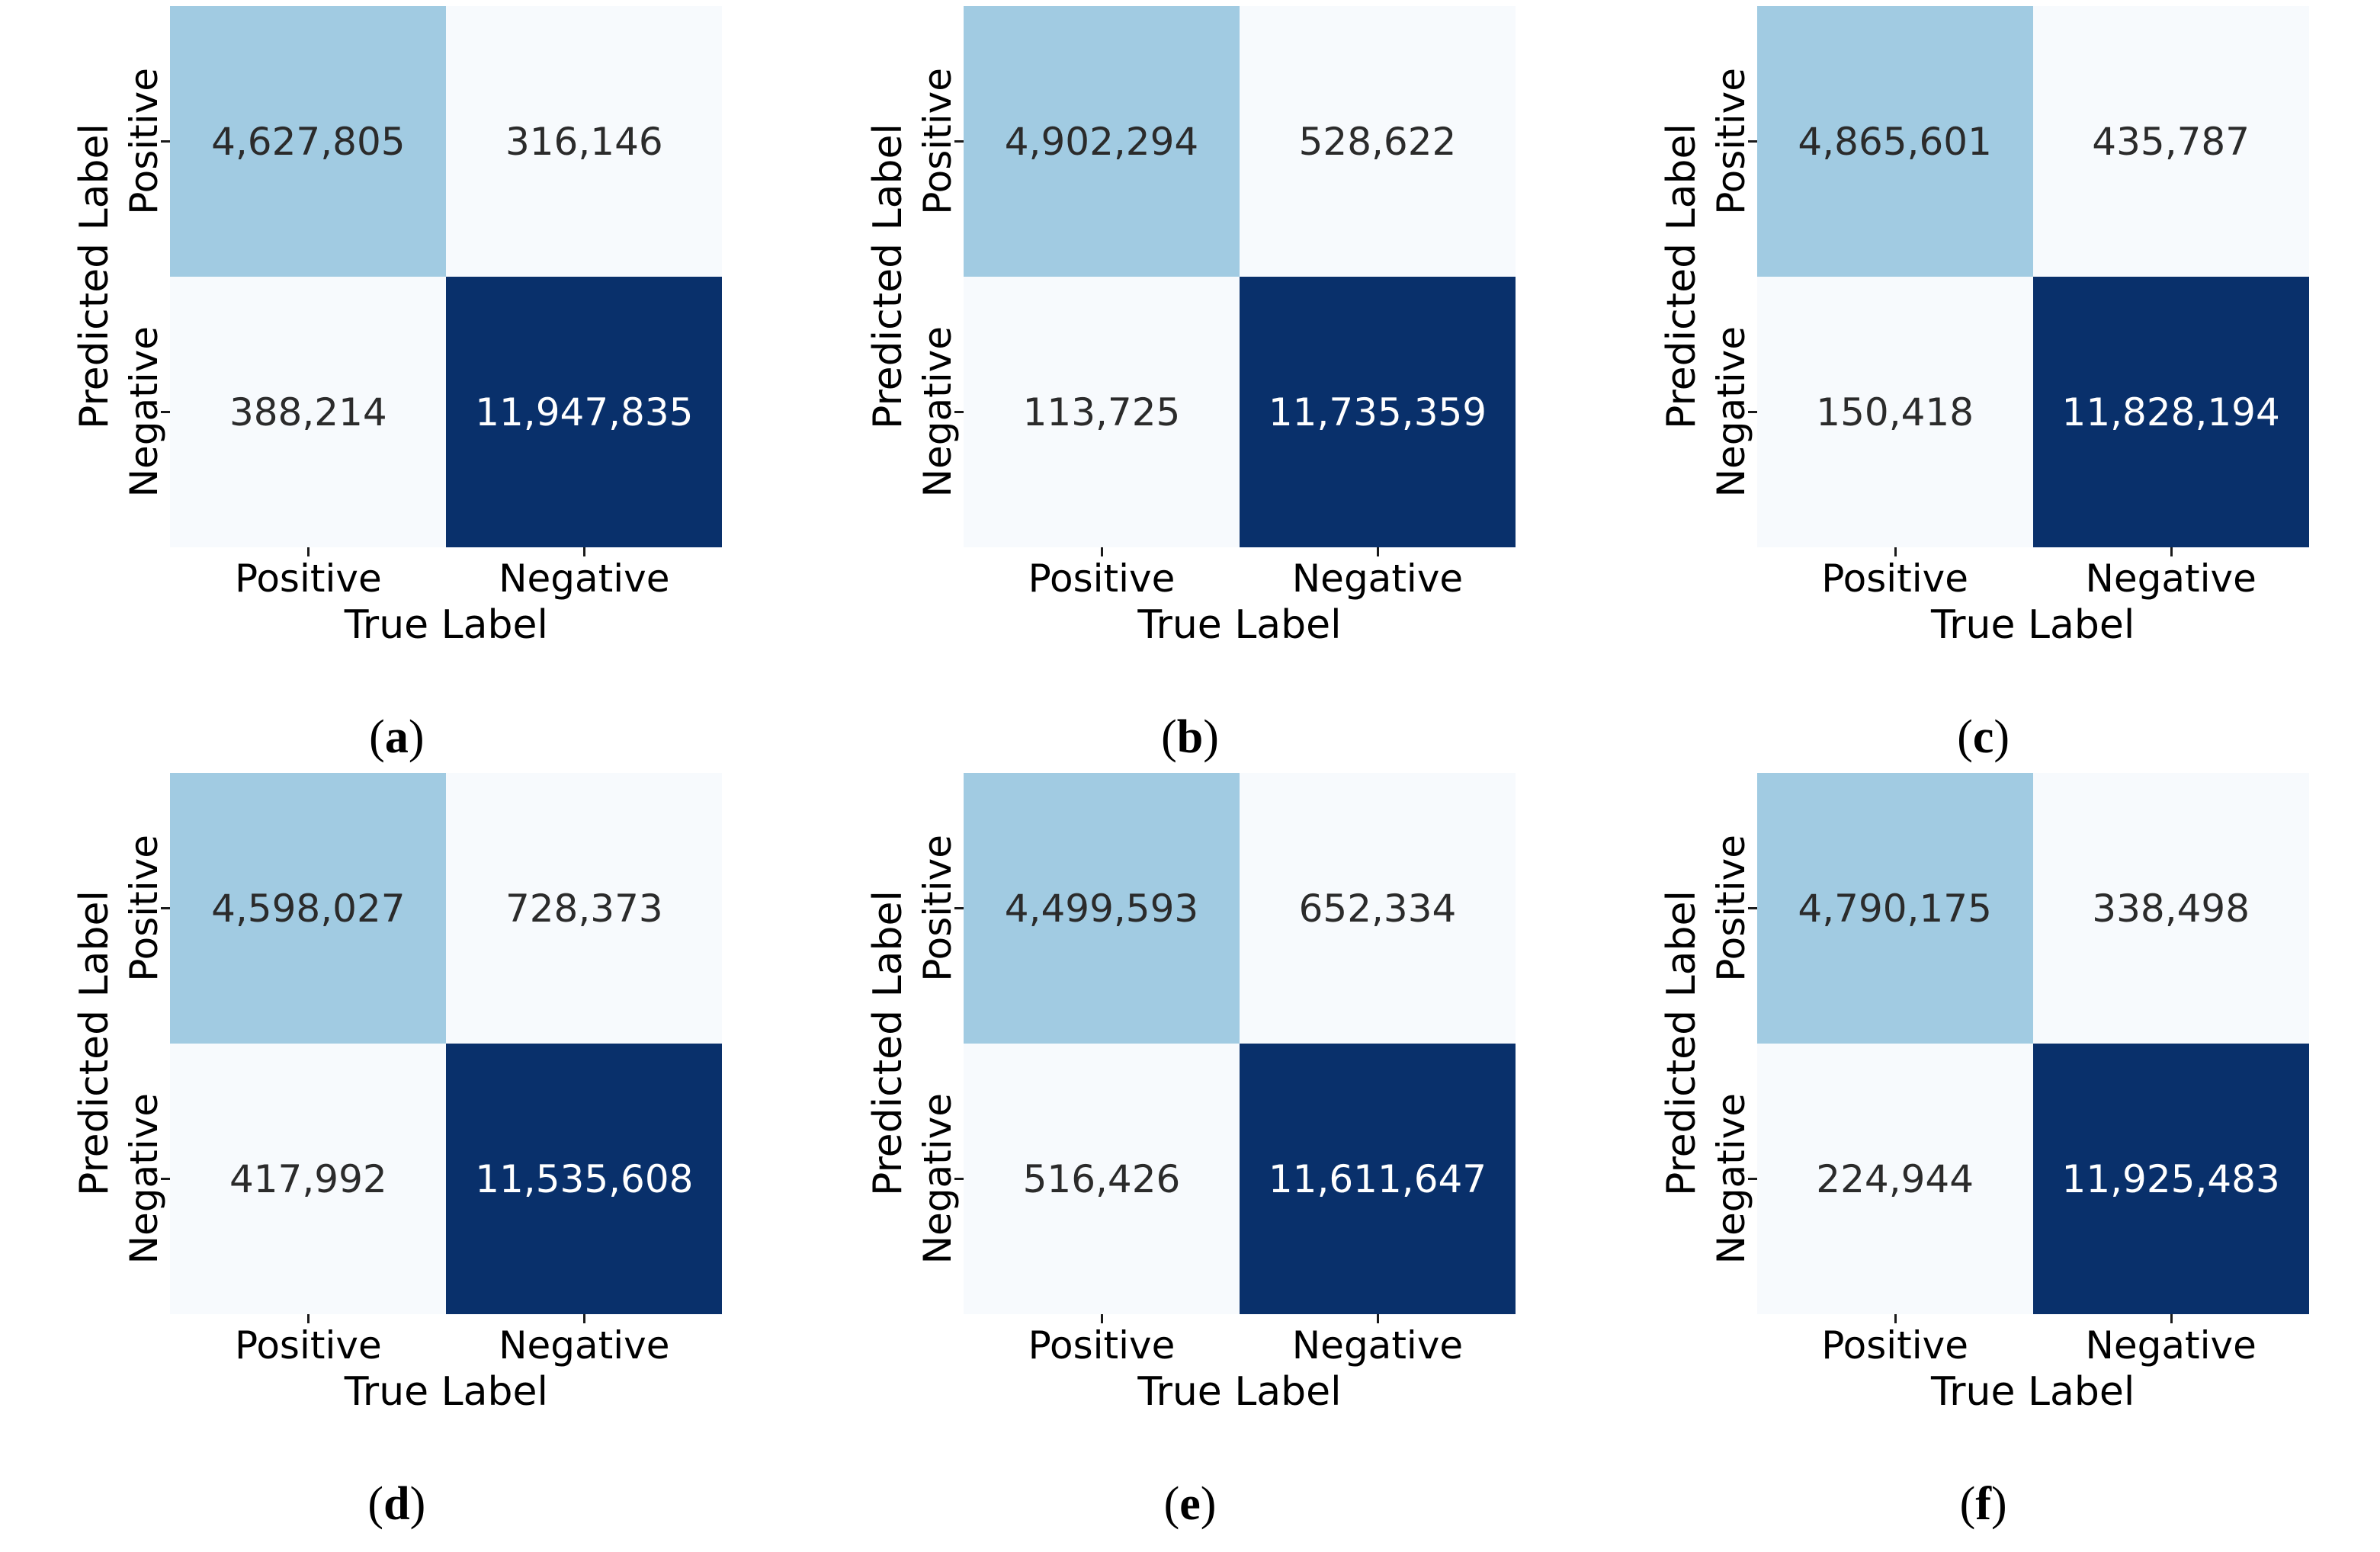 This screenshot has height=1552, width=2380. I want to click on cell-value: 150,418, so click(1895, 412).